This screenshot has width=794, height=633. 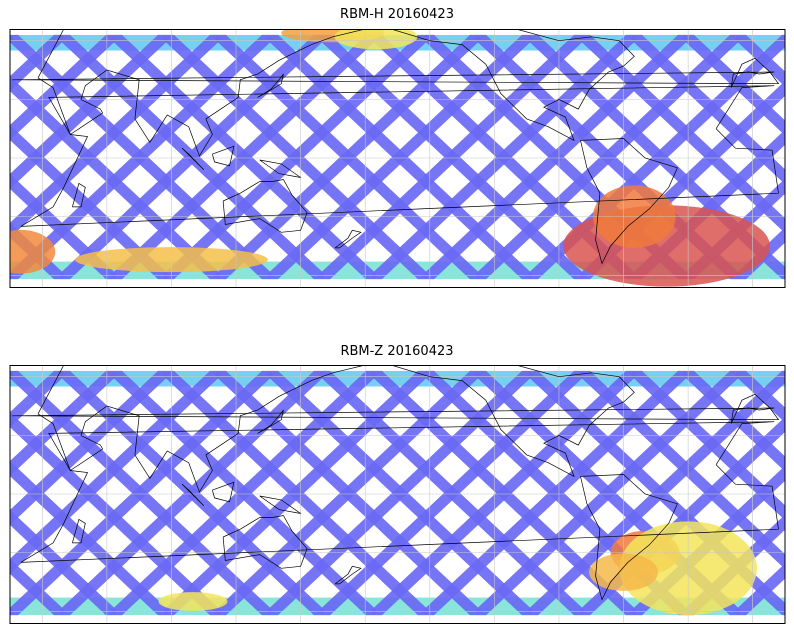 What do you see at coordinates (397, 351) in the screenshot?
I see `panel-title-bottom: RBM-Z 20160423` at bounding box center [397, 351].